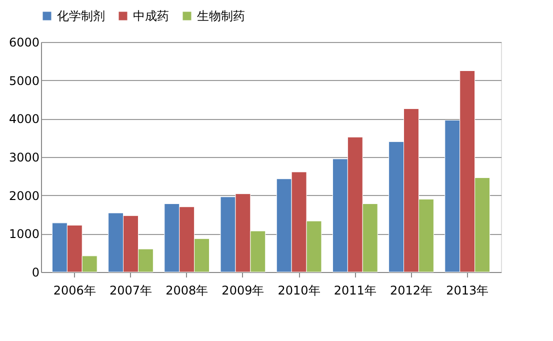 The image size is (553, 341). What do you see at coordinates (24, 234) in the screenshot?
I see `y-tick-label: 1000` at bounding box center [24, 234].